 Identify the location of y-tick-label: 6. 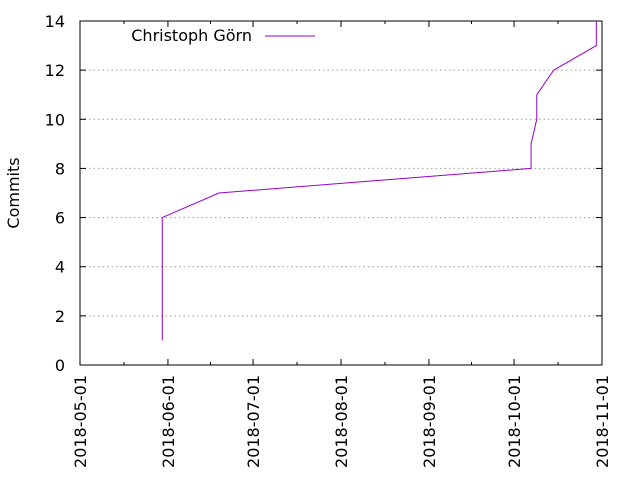
(60, 218).